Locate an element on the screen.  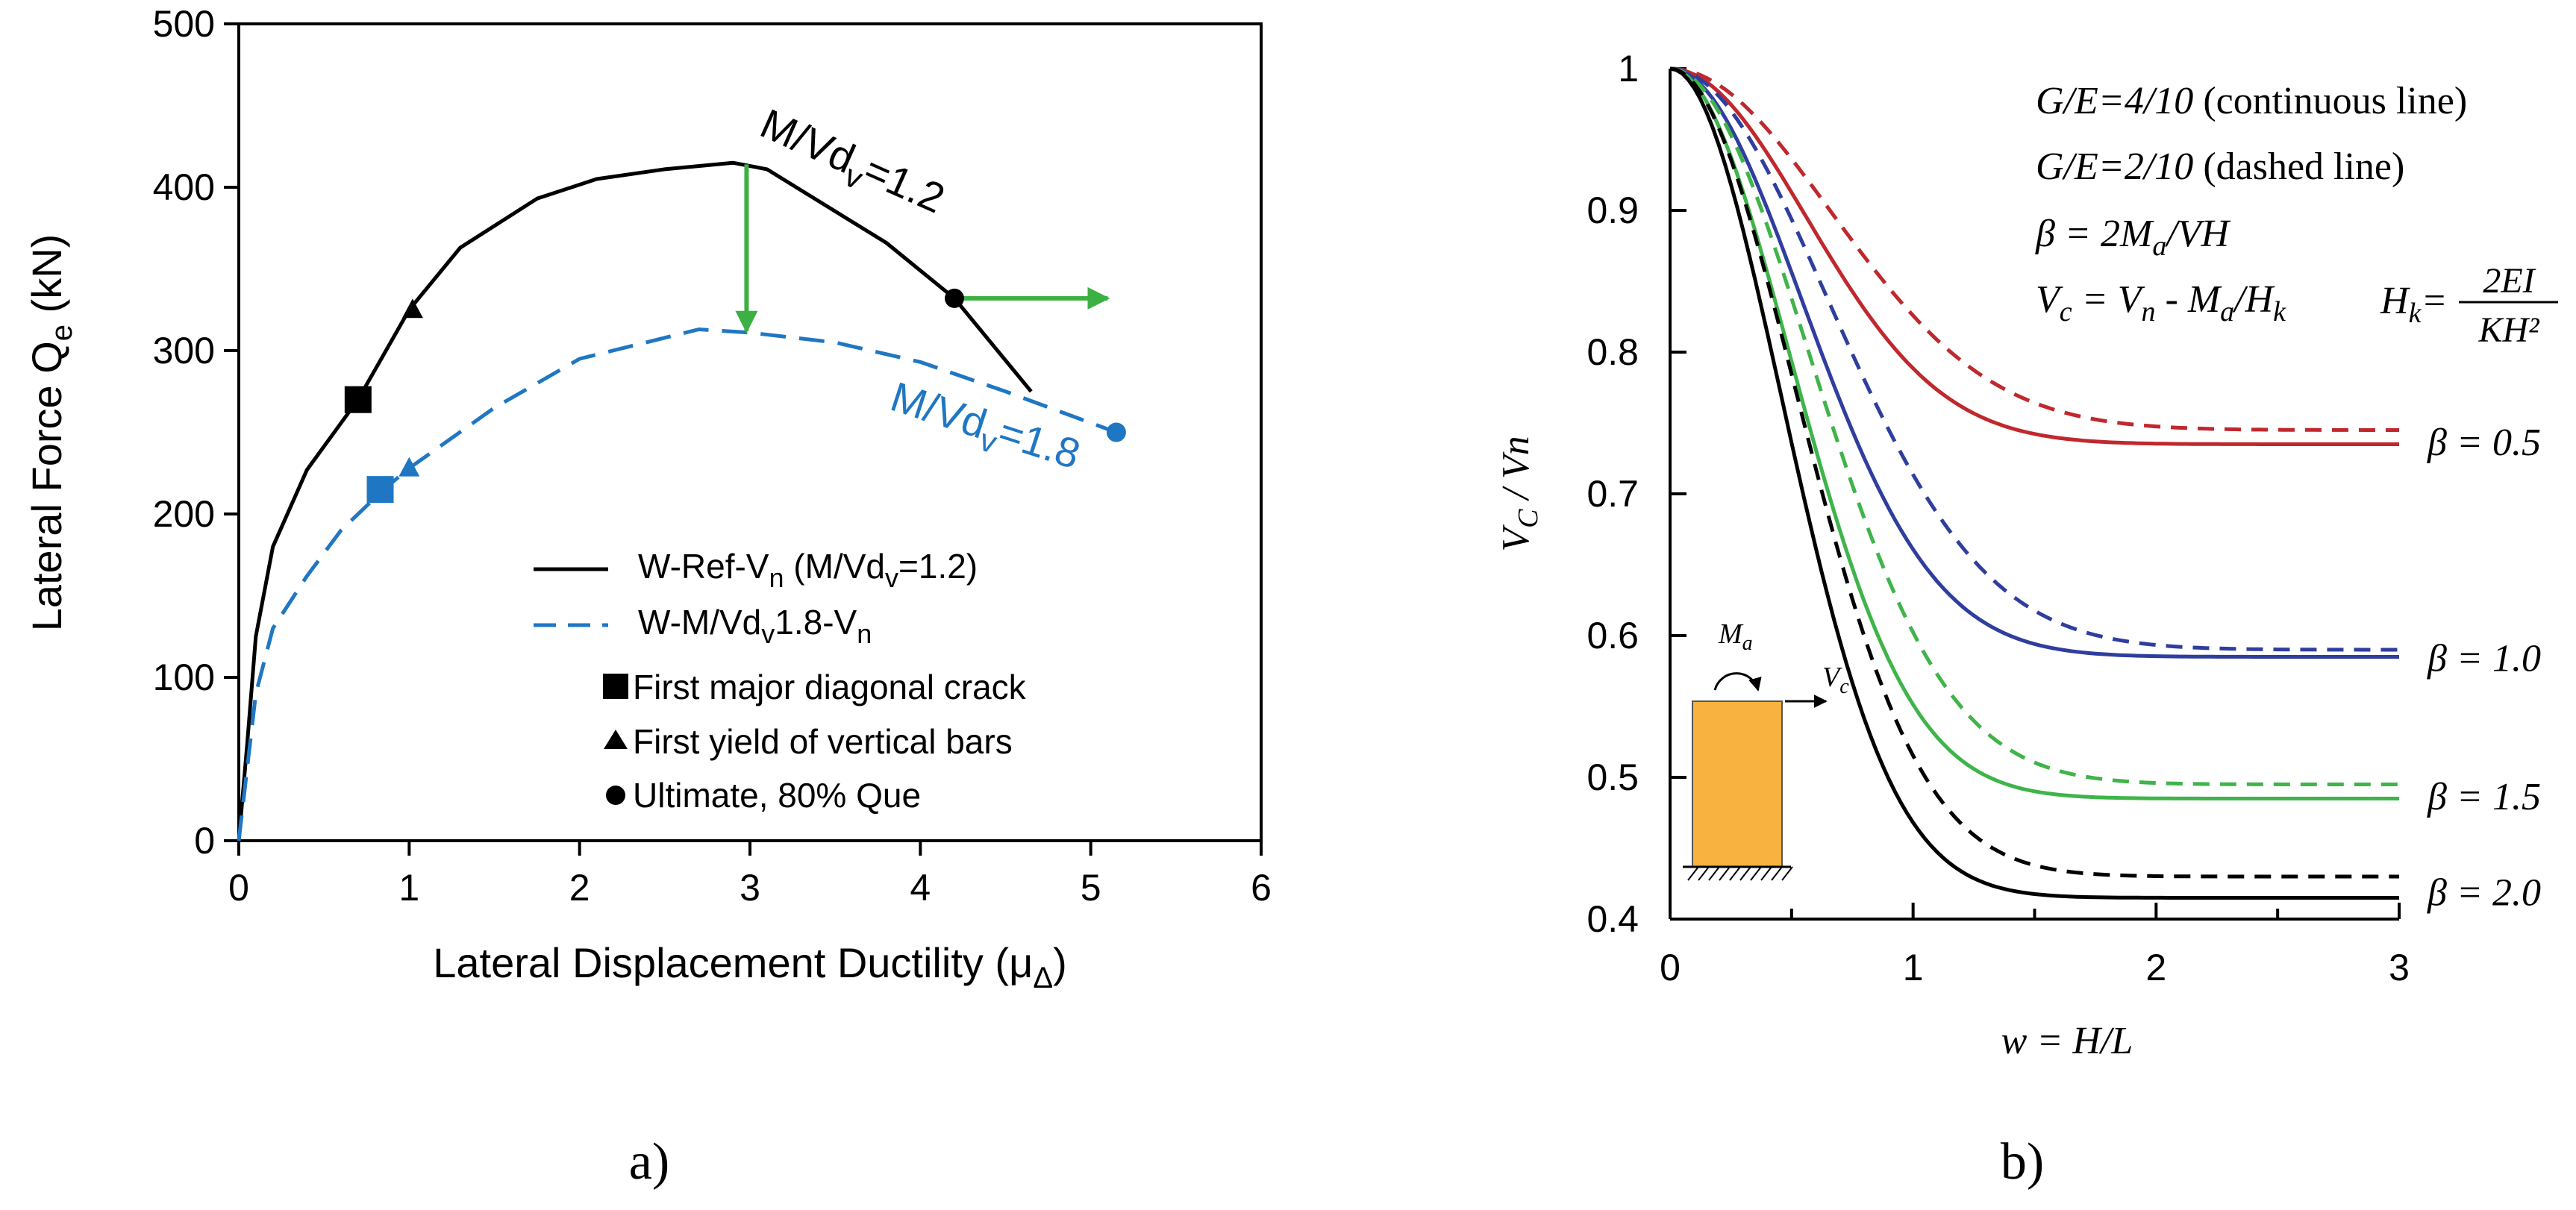
x-tick-label-a: 6 is located at coordinates (1261, 888).